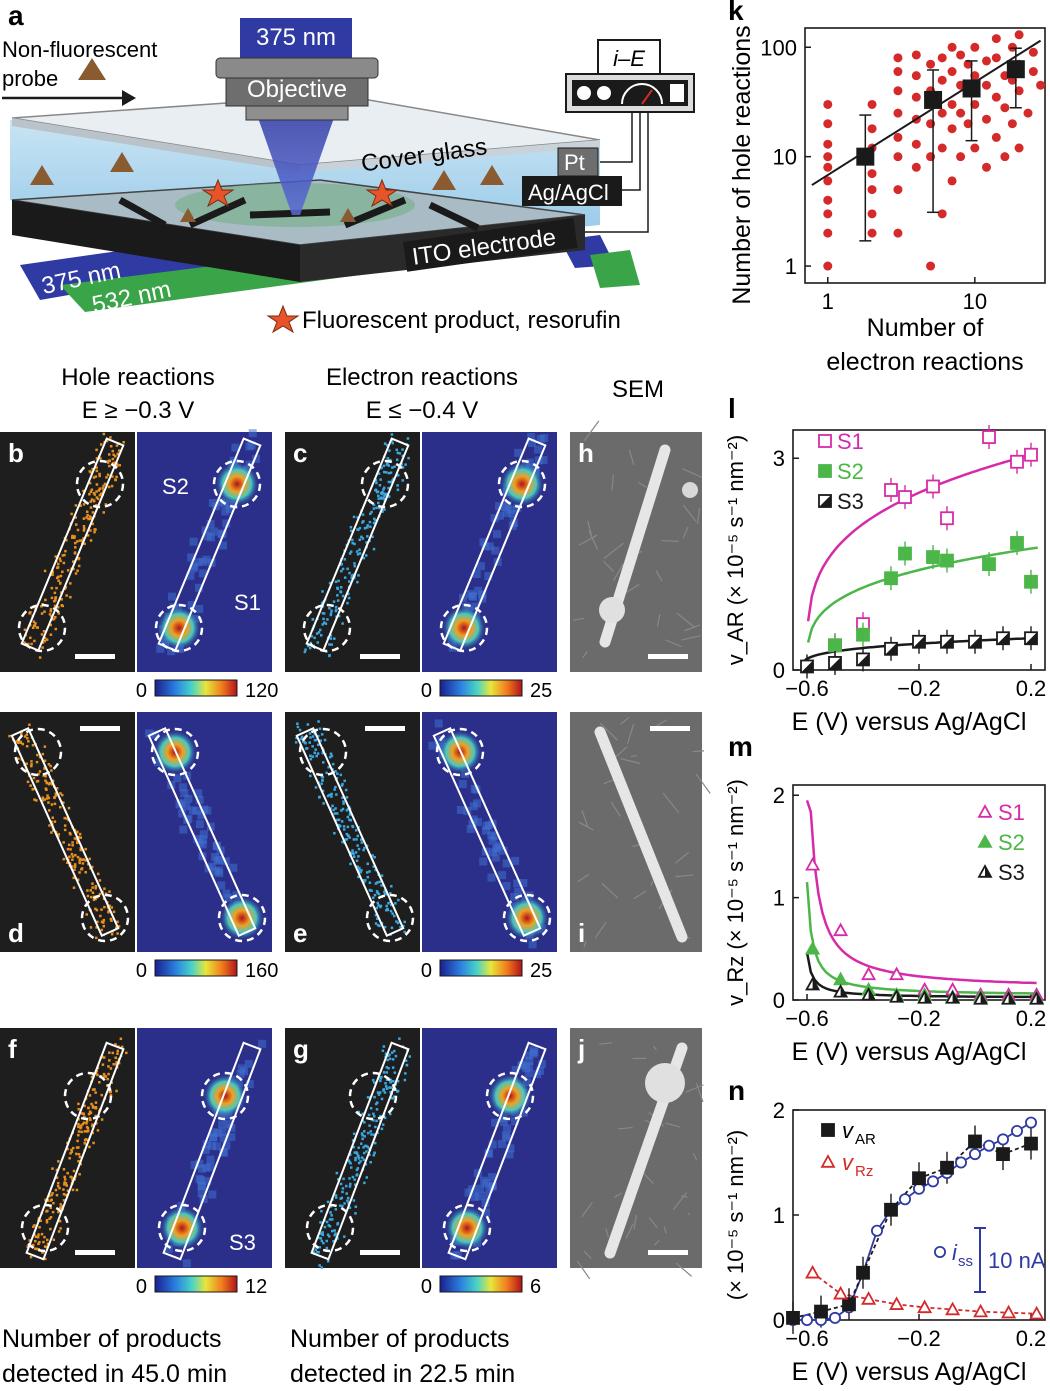 This screenshot has width=1050, height=1391. Describe the element at coordinates (426, 1287) in the screenshot. I see `colorbar-min: 0` at that location.